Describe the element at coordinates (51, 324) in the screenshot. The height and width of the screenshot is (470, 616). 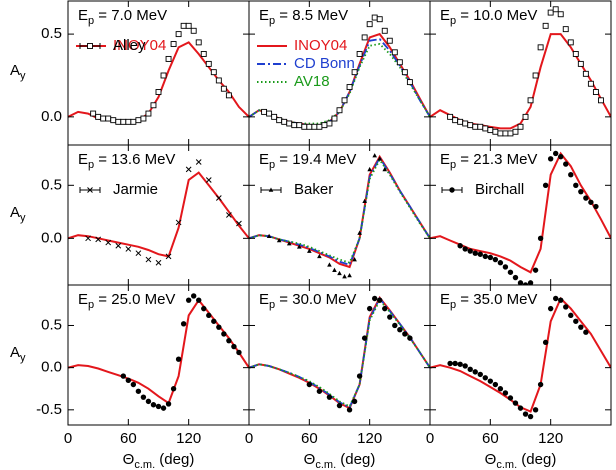
I see `y-tick-label: 0.5` at that location.